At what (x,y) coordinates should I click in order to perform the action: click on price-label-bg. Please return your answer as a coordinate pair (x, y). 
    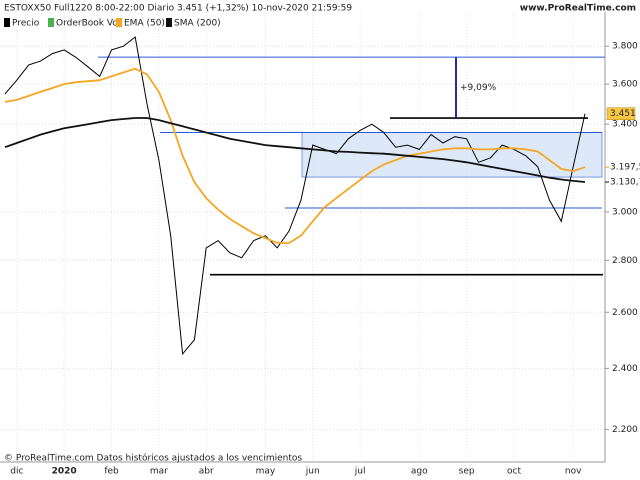
    Looking at the image, I should click on (621, 113).